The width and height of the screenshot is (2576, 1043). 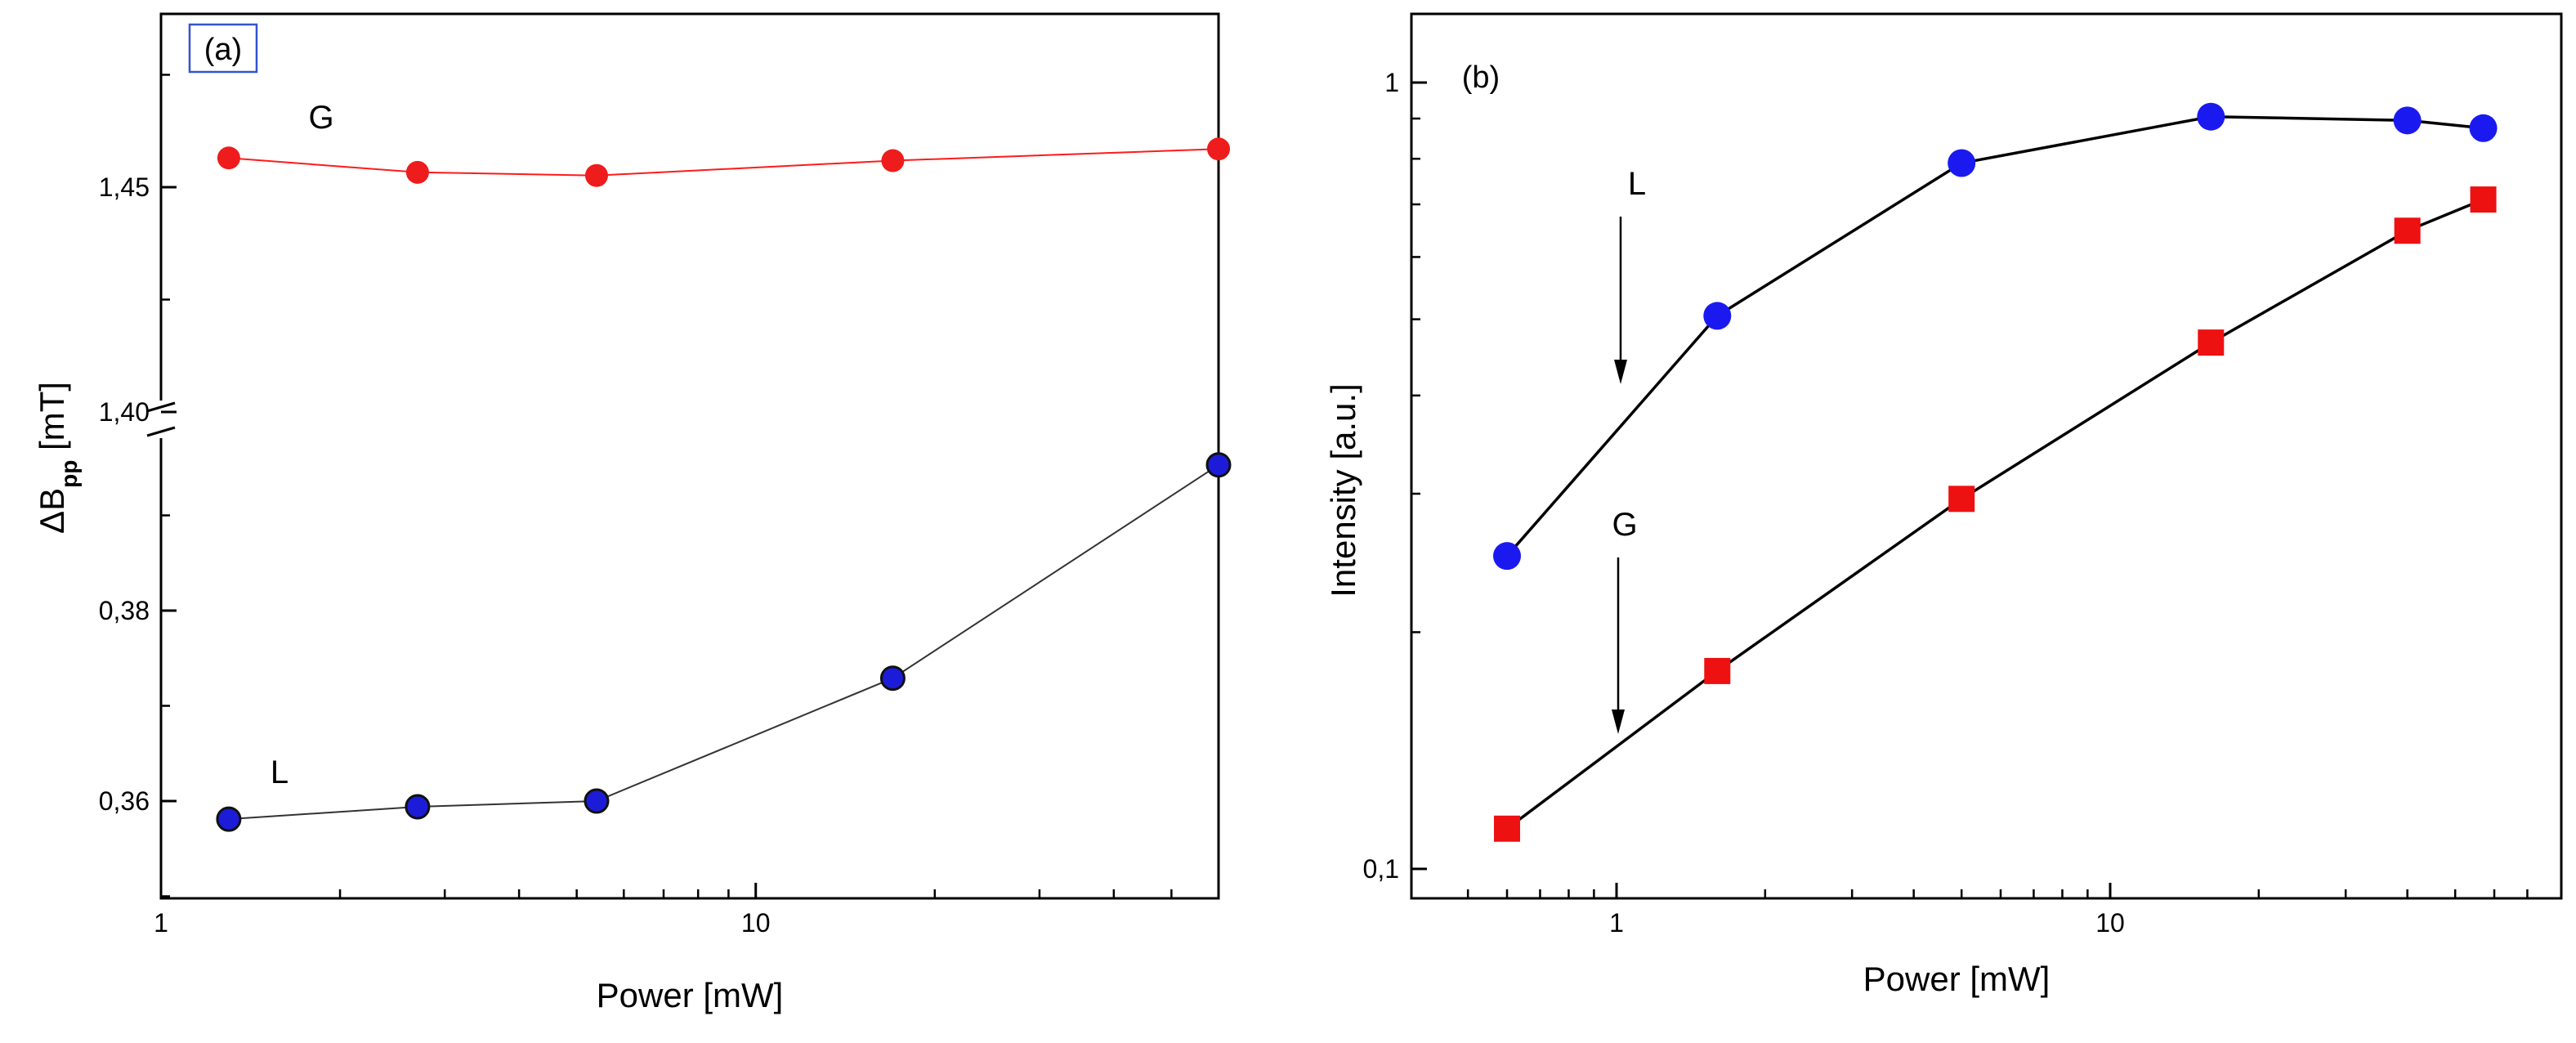 What do you see at coordinates (320, 118) in the screenshot?
I see `panel-a-series-label-G: G` at bounding box center [320, 118].